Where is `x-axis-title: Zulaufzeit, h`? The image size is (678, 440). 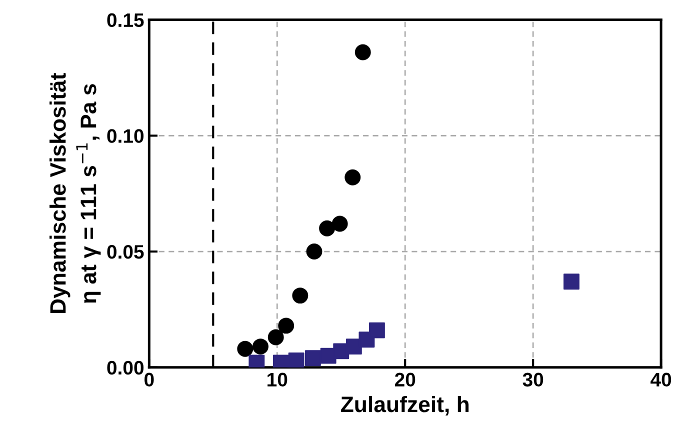 x-axis-title: Zulaufzeit, h is located at coordinates (404, 406).